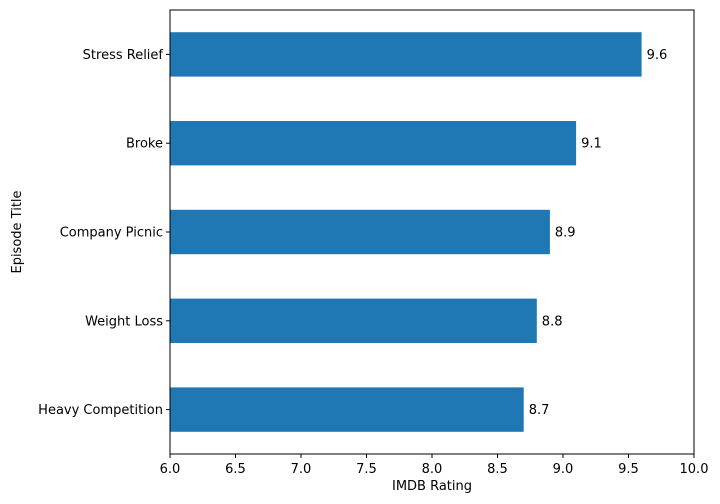 The height and width of the screenshot is (504, 720). Describe the element at coordinates (123, 55) in the screenshot. I see `y-tick-label: Stress Relief` at that location.